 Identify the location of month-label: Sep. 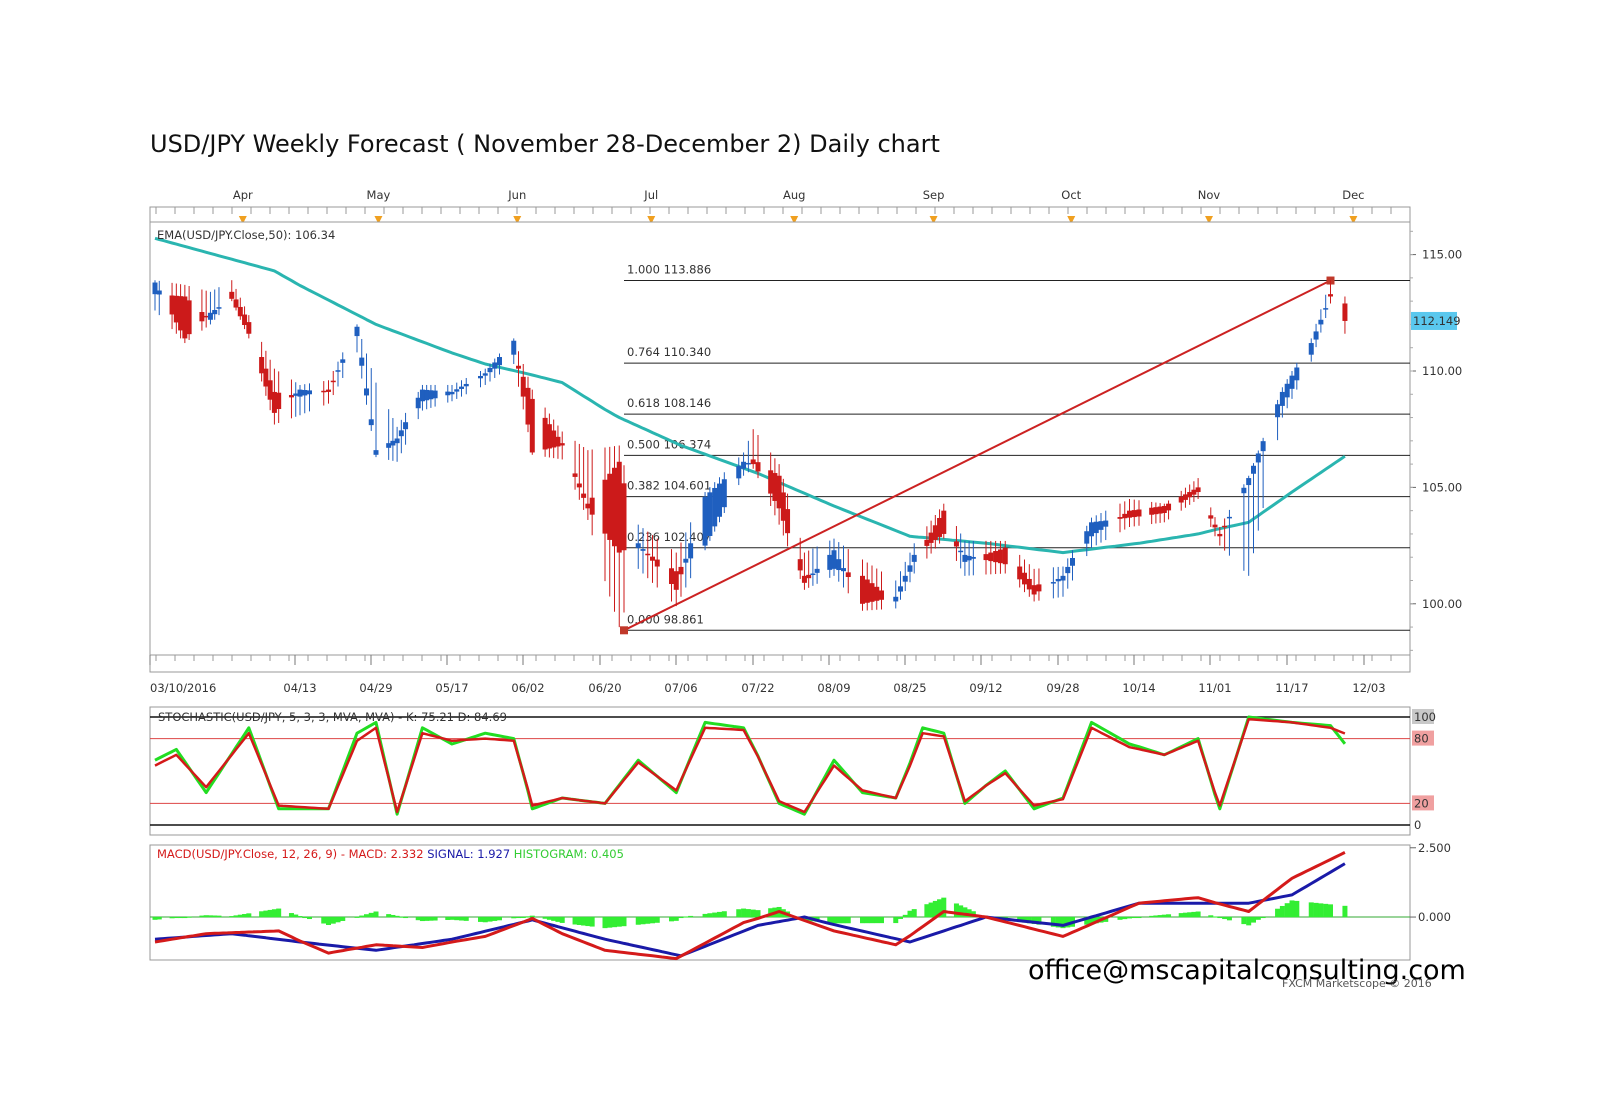
(934, 195).